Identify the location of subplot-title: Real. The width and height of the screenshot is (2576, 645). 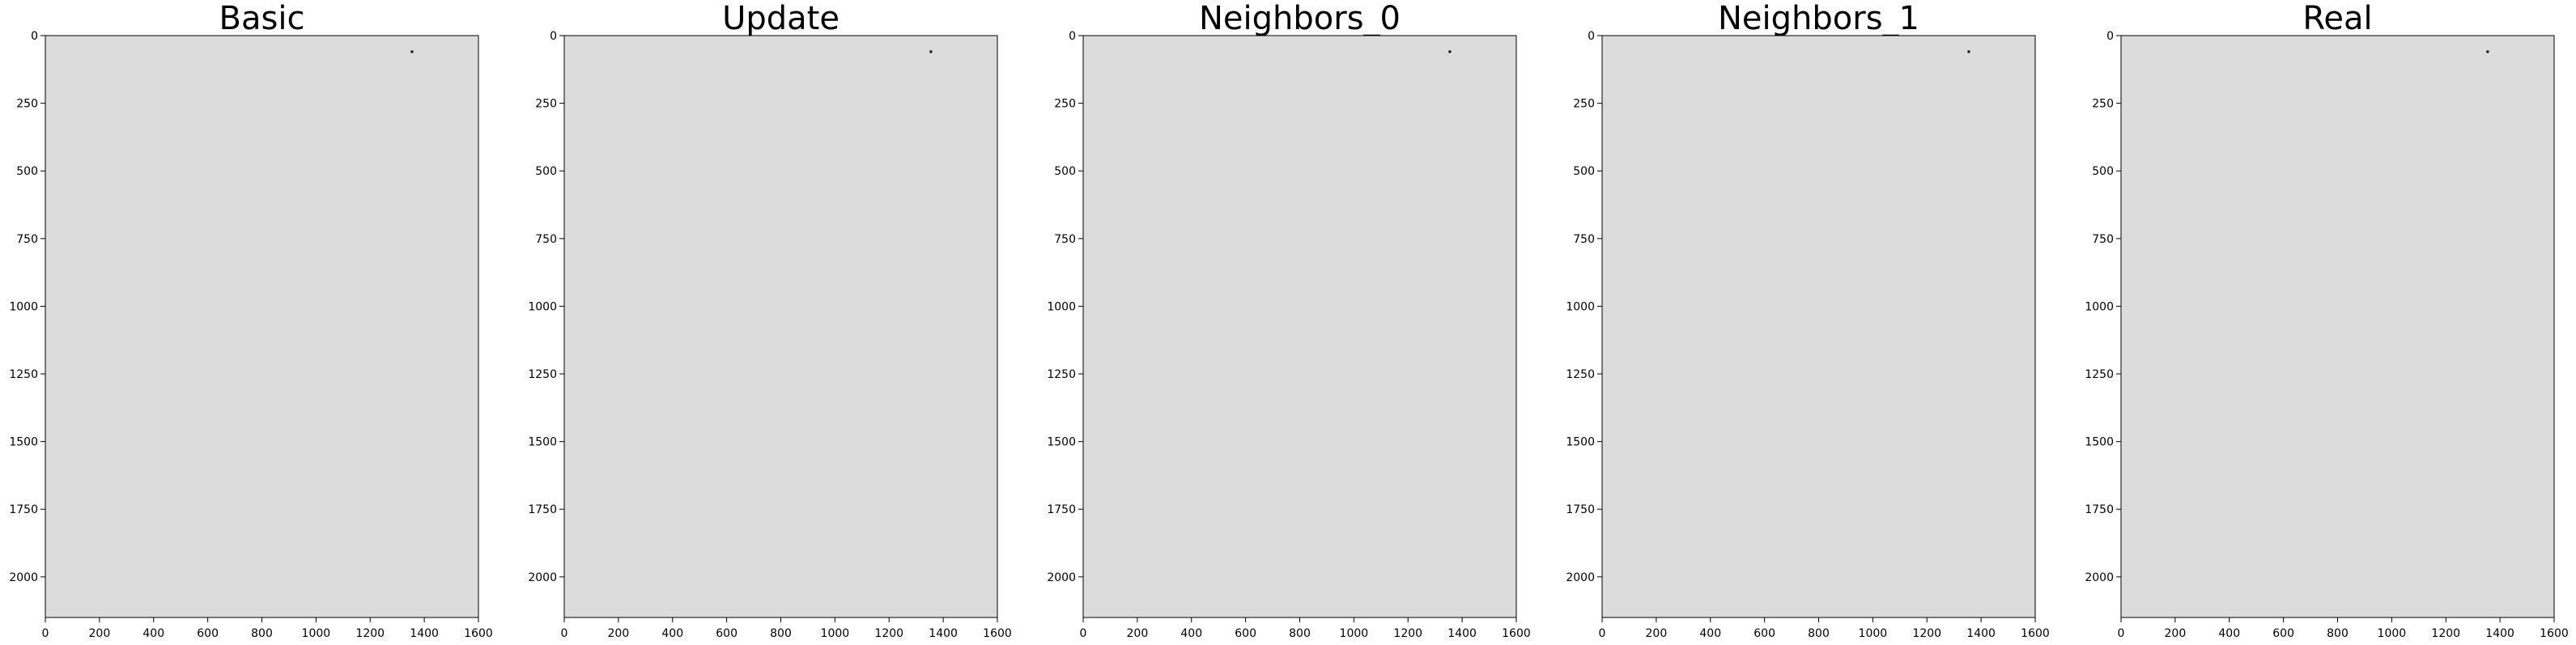
(2337, 19).